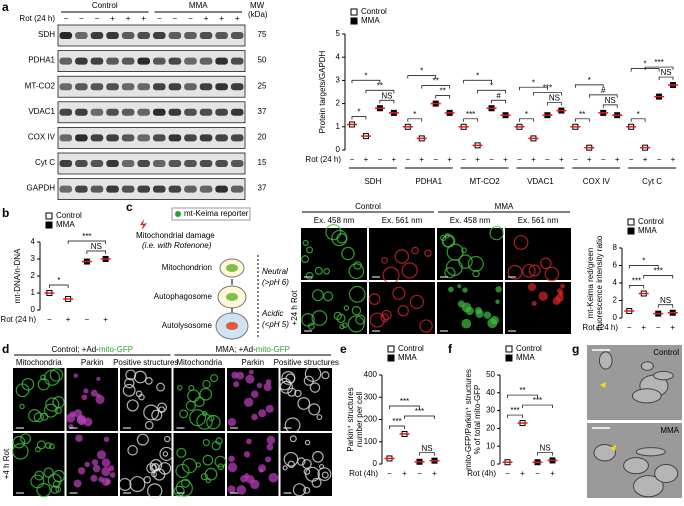  What do you see at coordinates (647, 230) in the screenshot?
I see `legend-label: MMA` at bounding box center [647, 230].